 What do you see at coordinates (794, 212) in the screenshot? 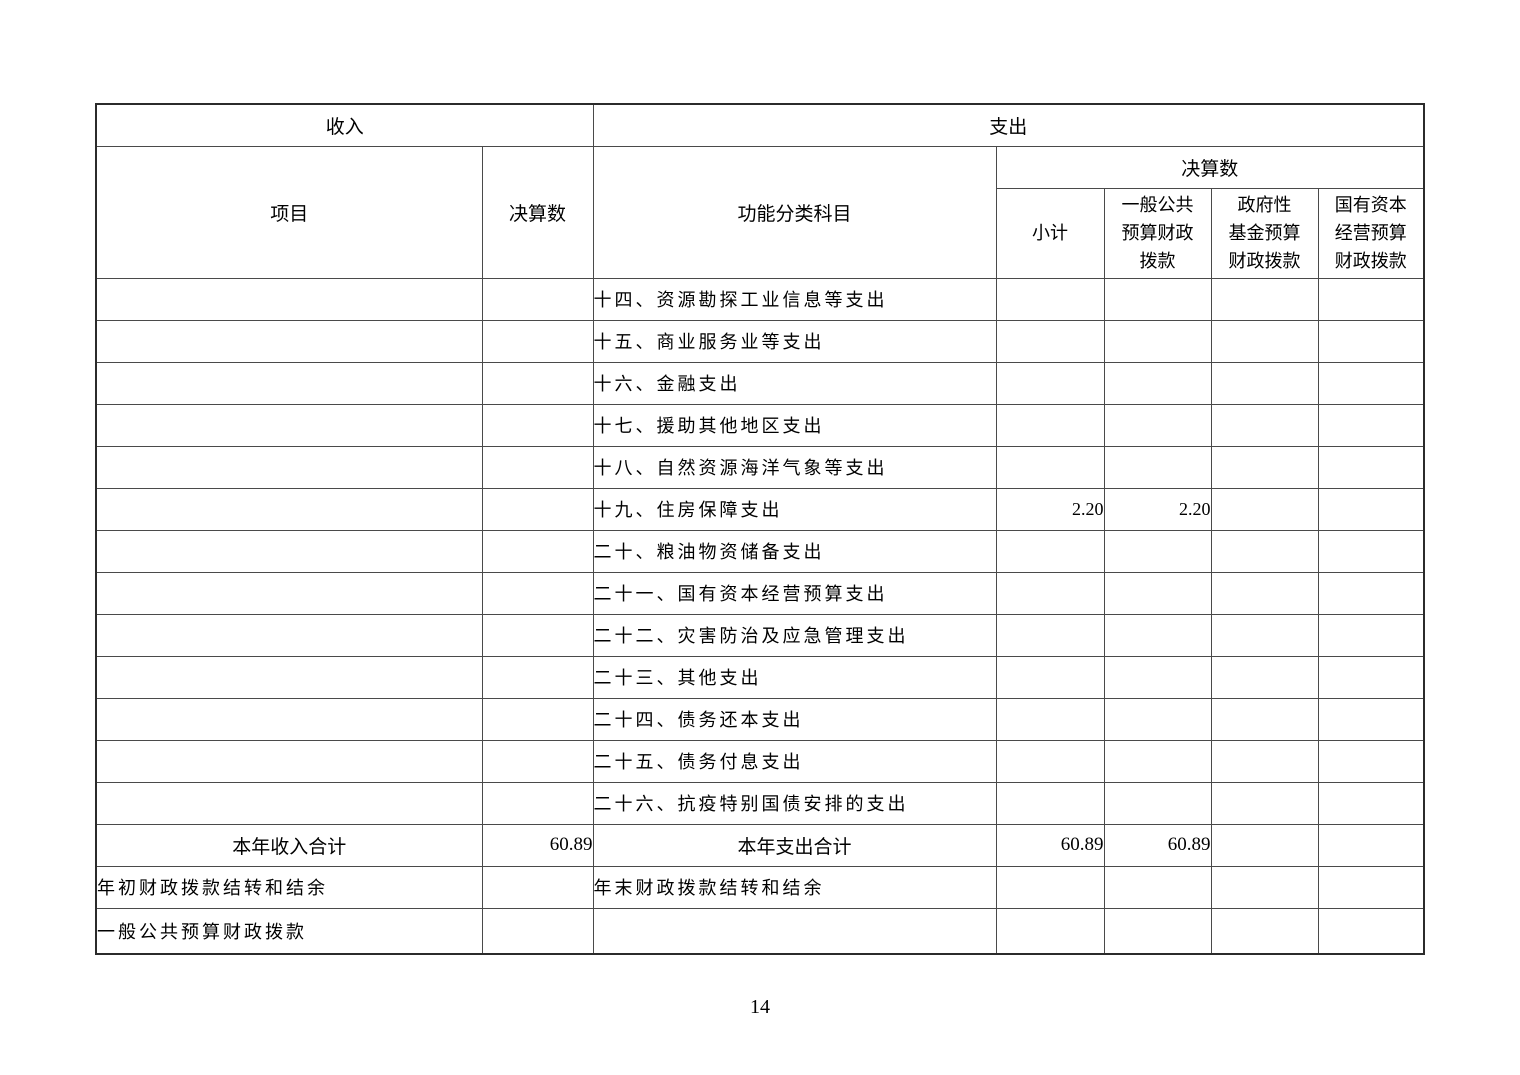
I see `column-header-functional-category: 功能分类科目` at bounding box center [794, 212].